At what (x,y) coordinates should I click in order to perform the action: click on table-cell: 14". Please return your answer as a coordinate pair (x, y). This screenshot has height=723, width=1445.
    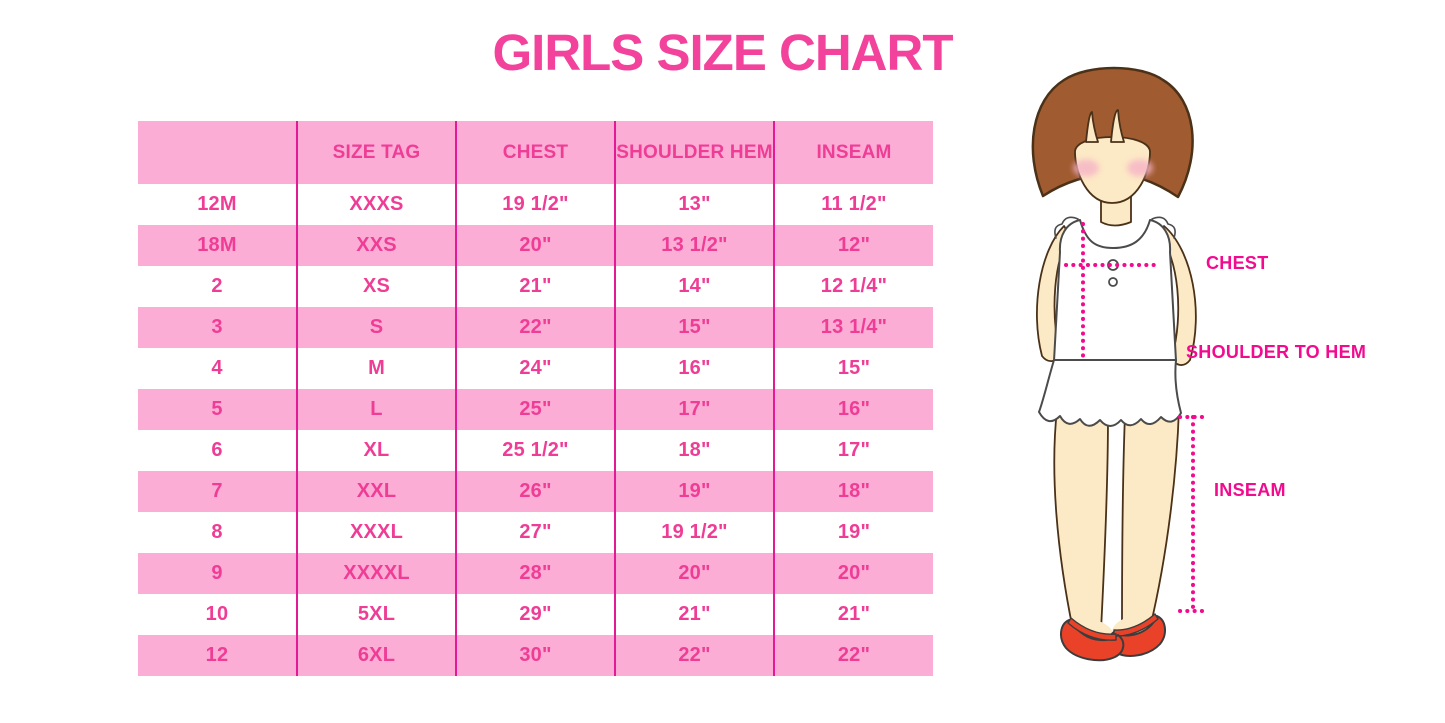
    Looking at the image, I should click on (694, 286).